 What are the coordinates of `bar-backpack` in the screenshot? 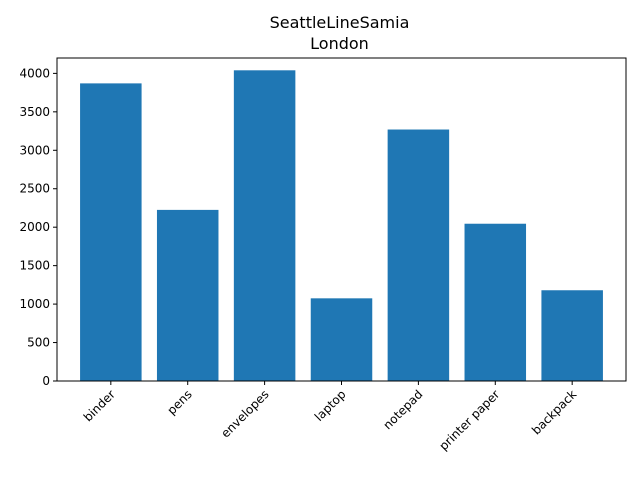 It's located at (572, 335).